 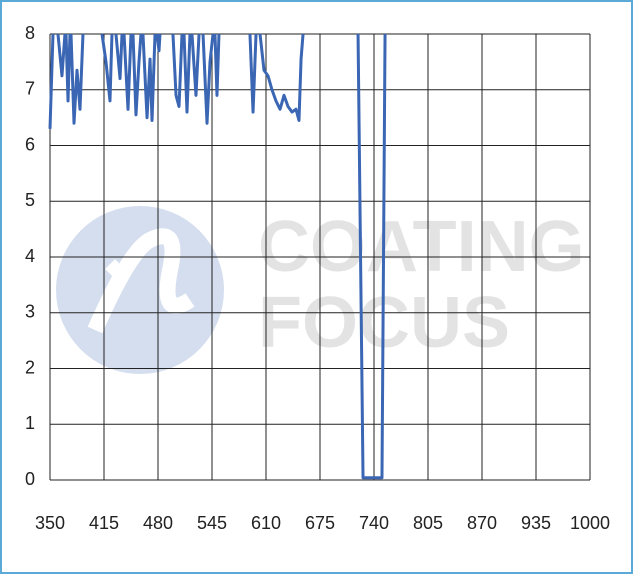 What do you see at coordinates (50, 523) in the screenshot?
I see `x-tick-label: 350` at bounding box center [50, 523].